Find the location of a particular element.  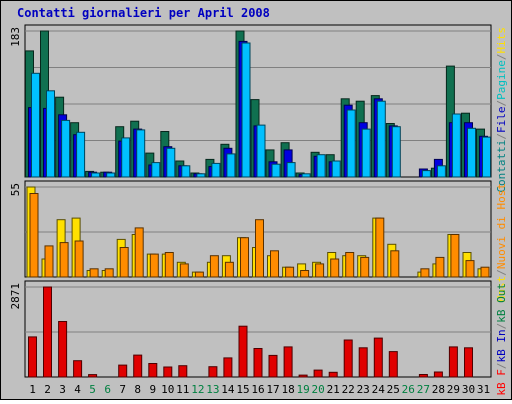

legend-host: Host/Nuovi di Host is located at coordinates (501, 242).